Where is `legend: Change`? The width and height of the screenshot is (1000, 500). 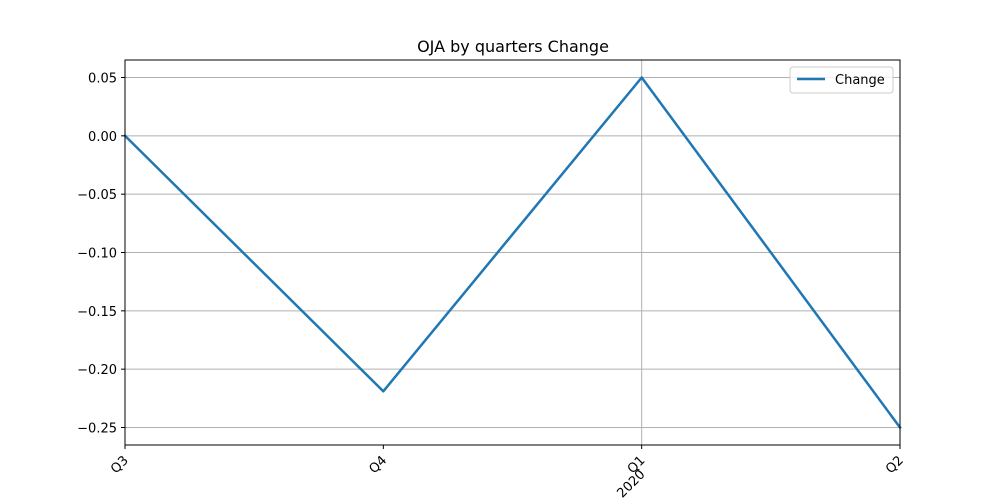 legend: Change is located at coordinates (841, 80).